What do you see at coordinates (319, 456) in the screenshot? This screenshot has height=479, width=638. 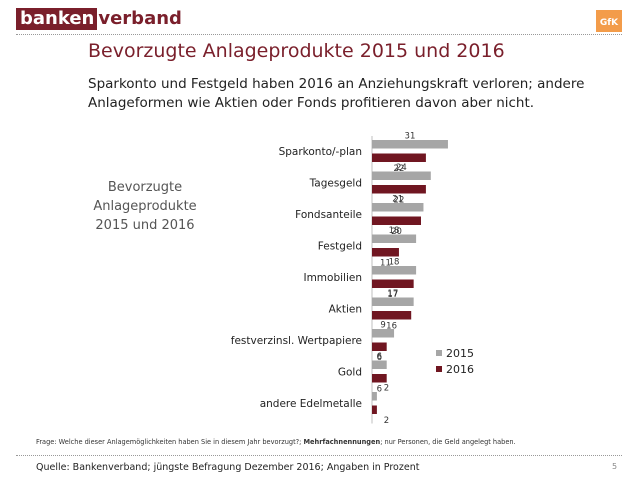 I see `footer-divider` at bounding box center [319, 456].